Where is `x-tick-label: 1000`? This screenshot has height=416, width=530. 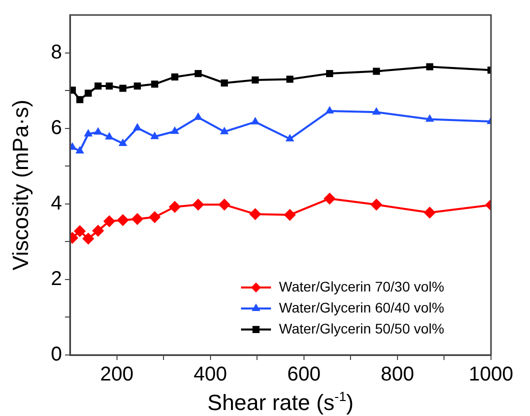 x-tick-label: 1000 is located at coordinates (491, 375).